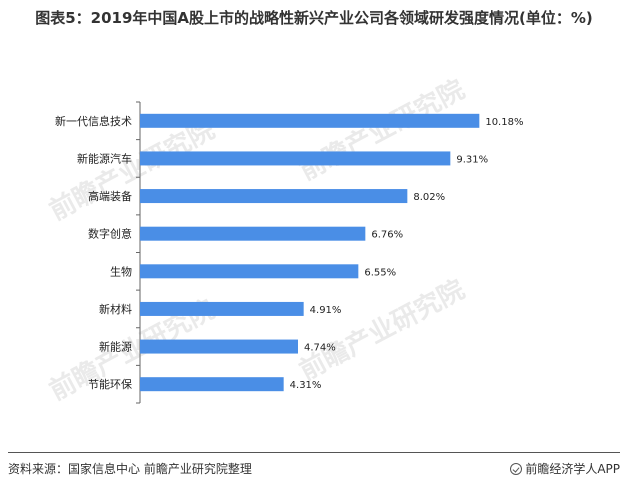  Describe the element at coordinates (387, 235) in the screenshot. I see `data-label: 6.76%` at that location.